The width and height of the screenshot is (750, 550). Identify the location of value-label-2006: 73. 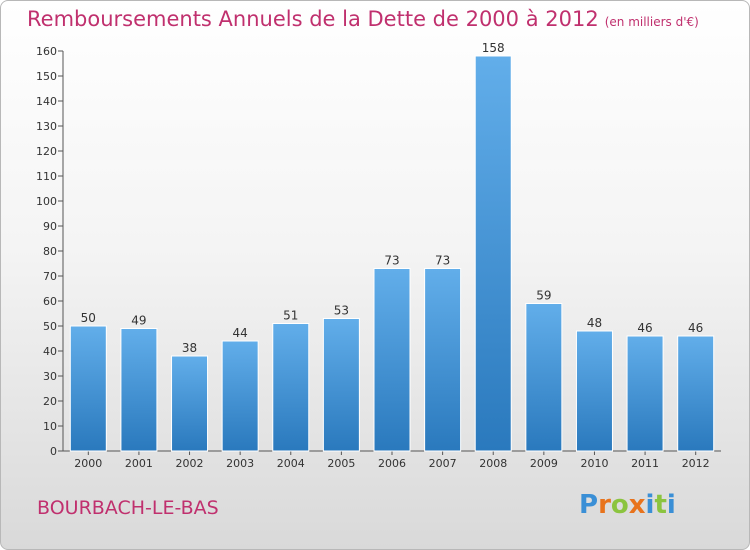
(391, 261).